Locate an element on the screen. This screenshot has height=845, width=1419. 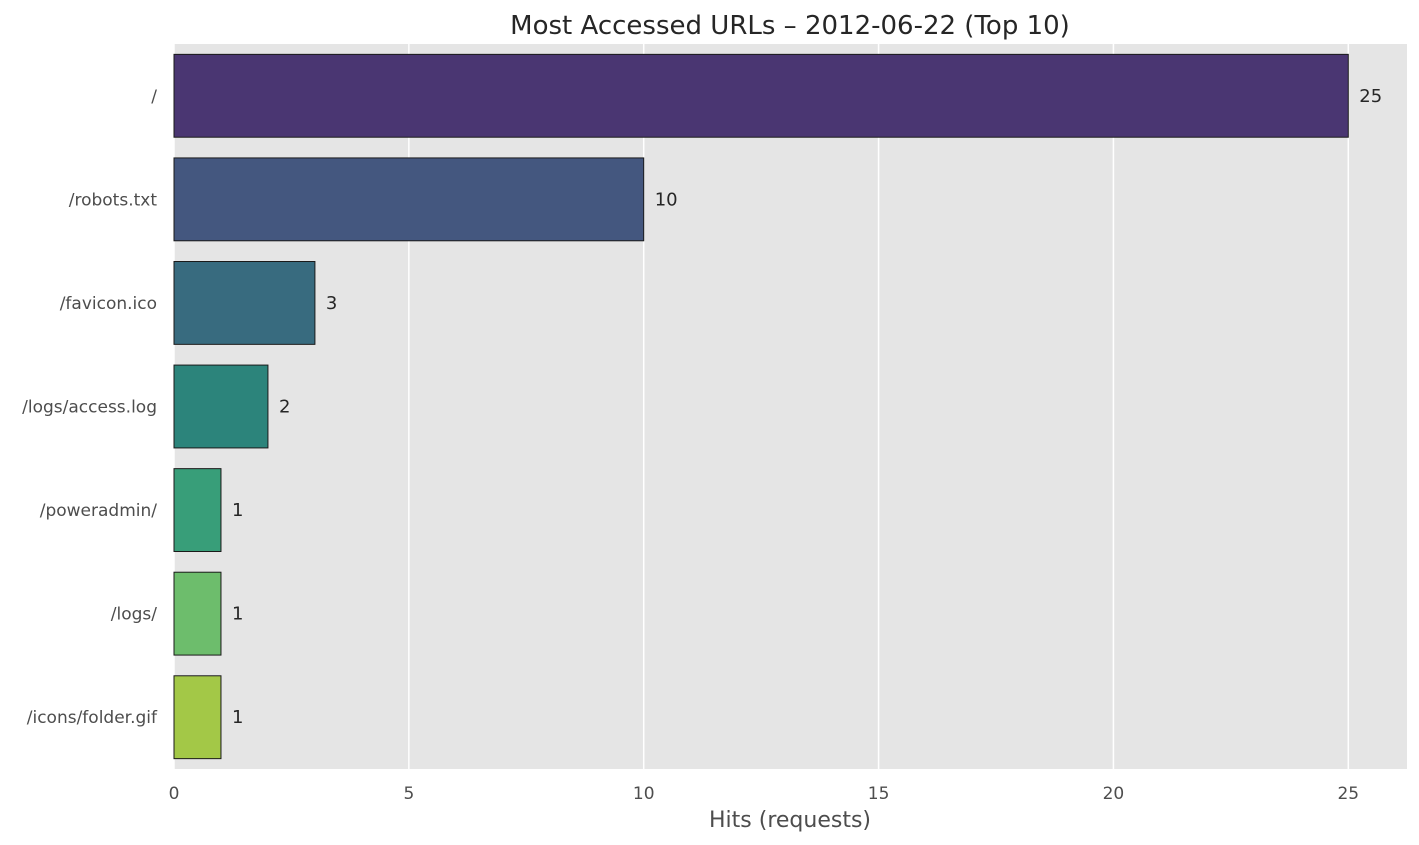
x-tick-label: 15 is located at coordinates (879, 794).